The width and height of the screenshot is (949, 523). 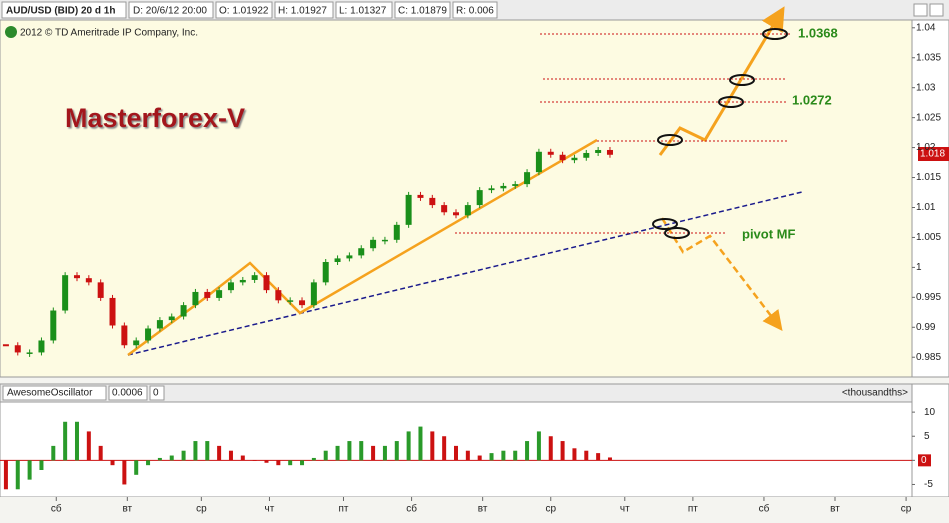 I want to click on down-arrow, so click(x=721, y=274).